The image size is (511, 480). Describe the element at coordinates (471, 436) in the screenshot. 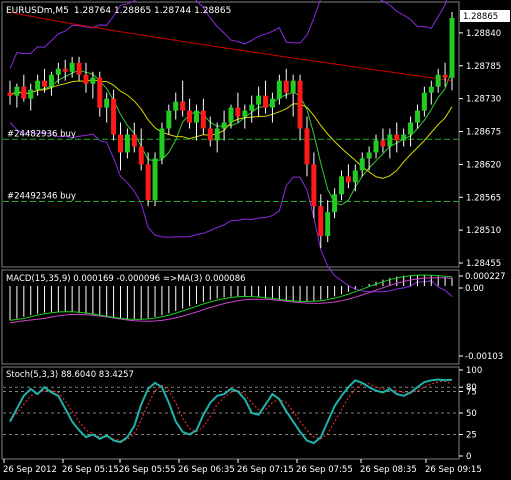

I see `stoch-tick-label: 25` at that location.